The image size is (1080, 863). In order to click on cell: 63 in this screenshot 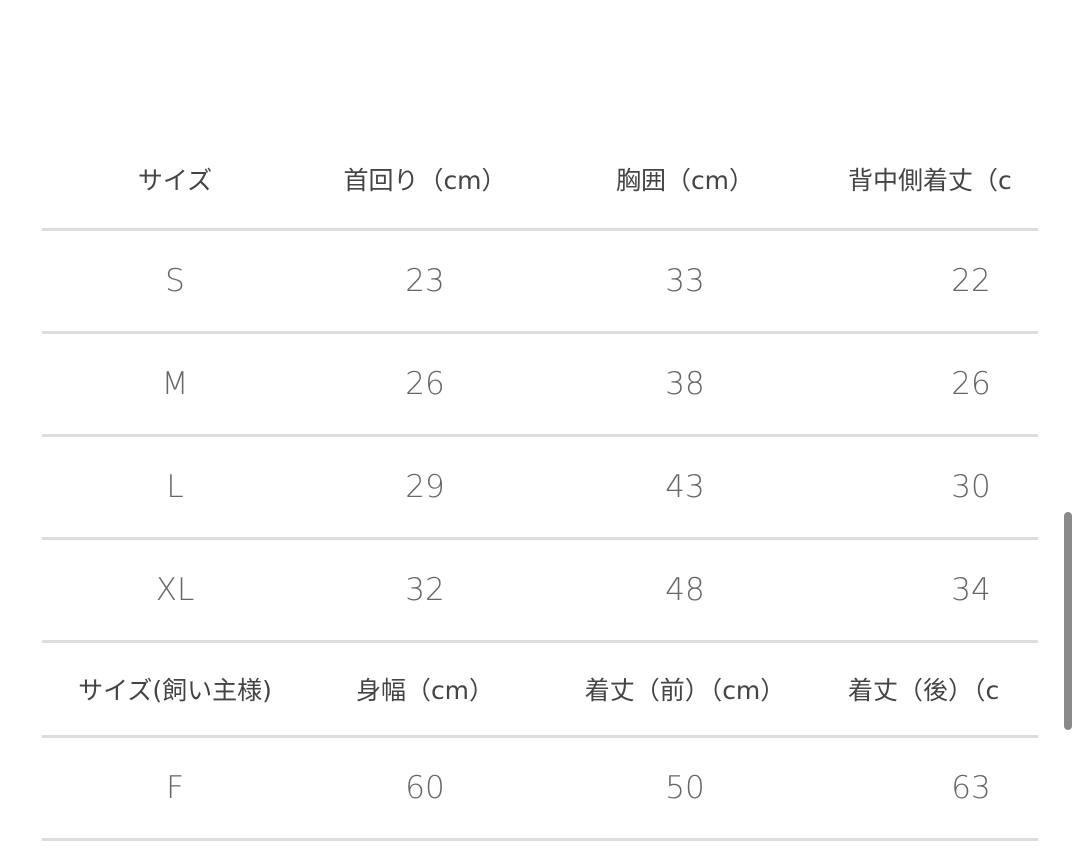, I will do `click(971, 788)`.